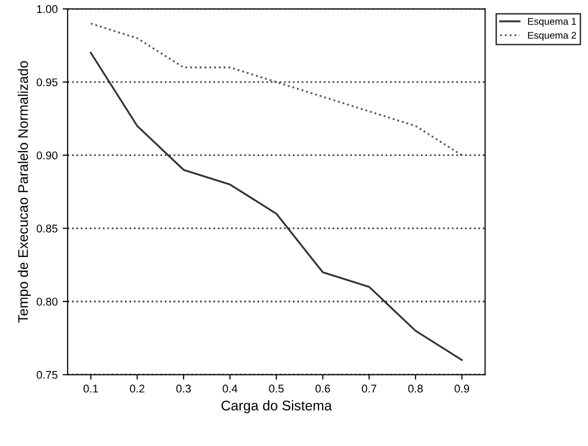 The height and width of the screenshot is (446, 588). Describe the element at coordinates (47, 9) in the screenshot. I see `y-tick-label: 1.00` at that location.